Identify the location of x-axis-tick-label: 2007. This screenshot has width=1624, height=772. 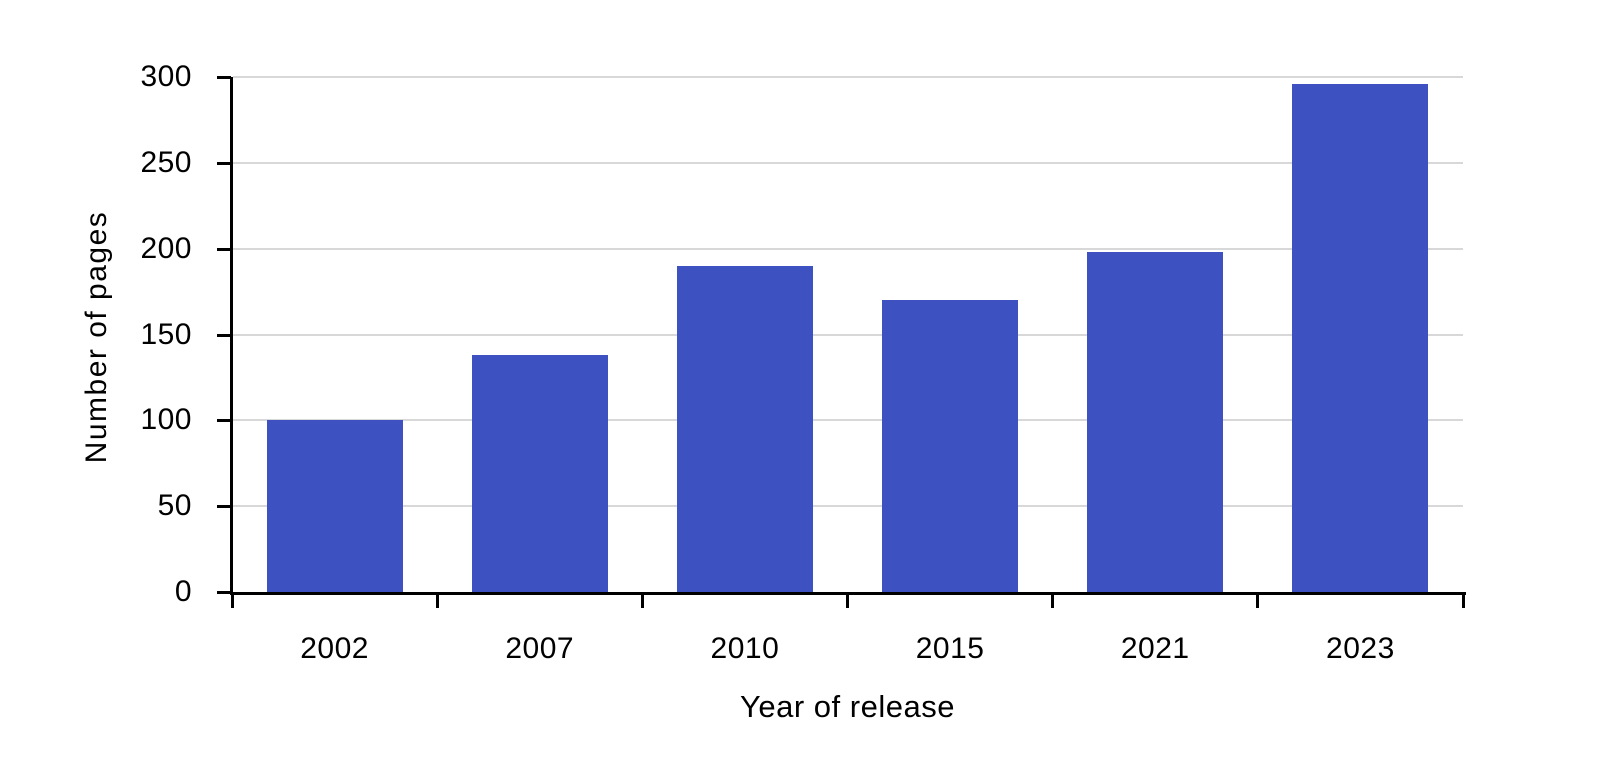
(540, 648).